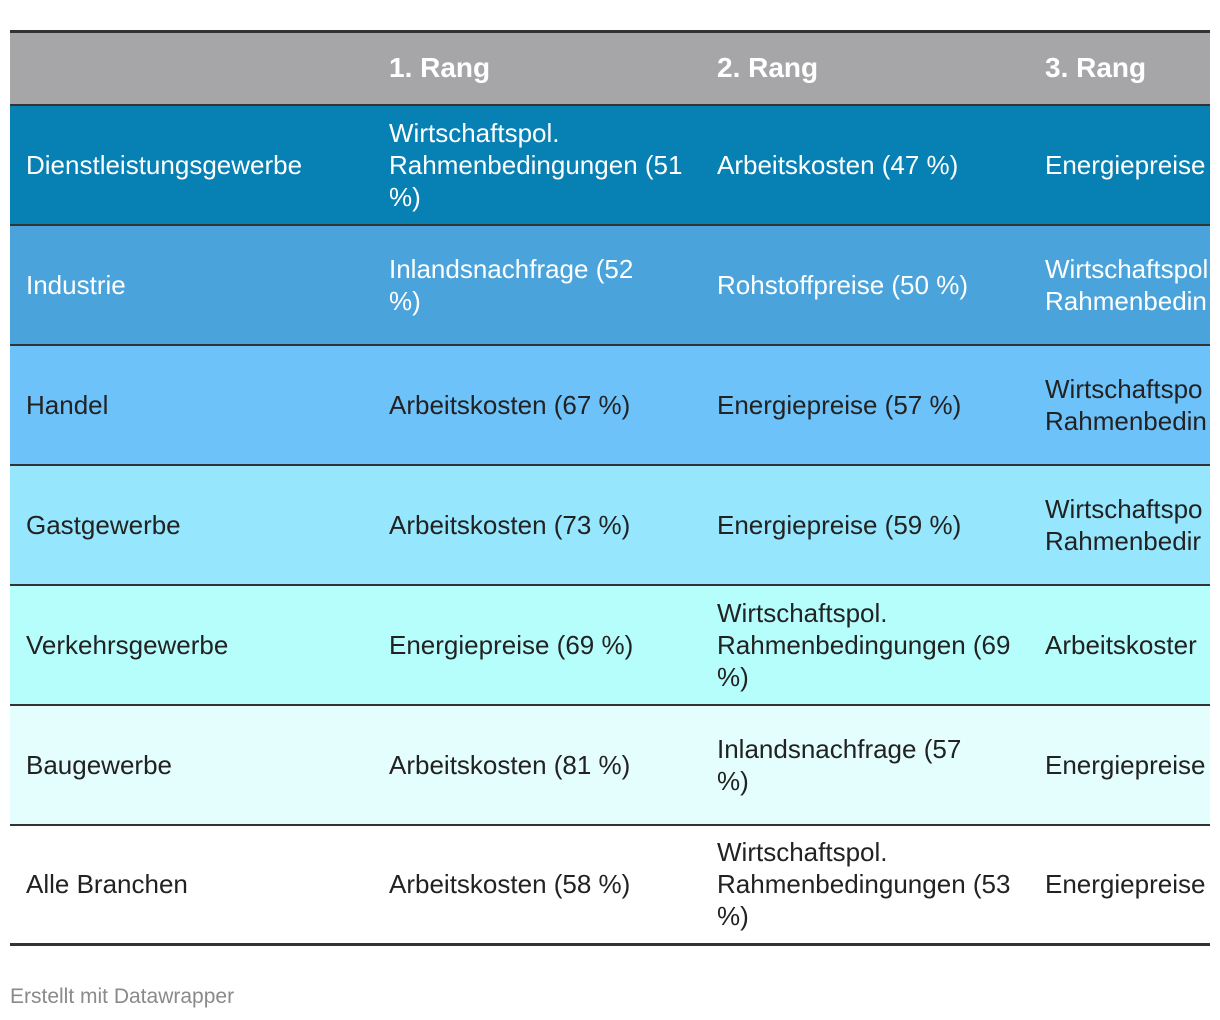 This screenshot has height=1020, width=1220. I want to click on header-cell-sector, so click(191, 68).